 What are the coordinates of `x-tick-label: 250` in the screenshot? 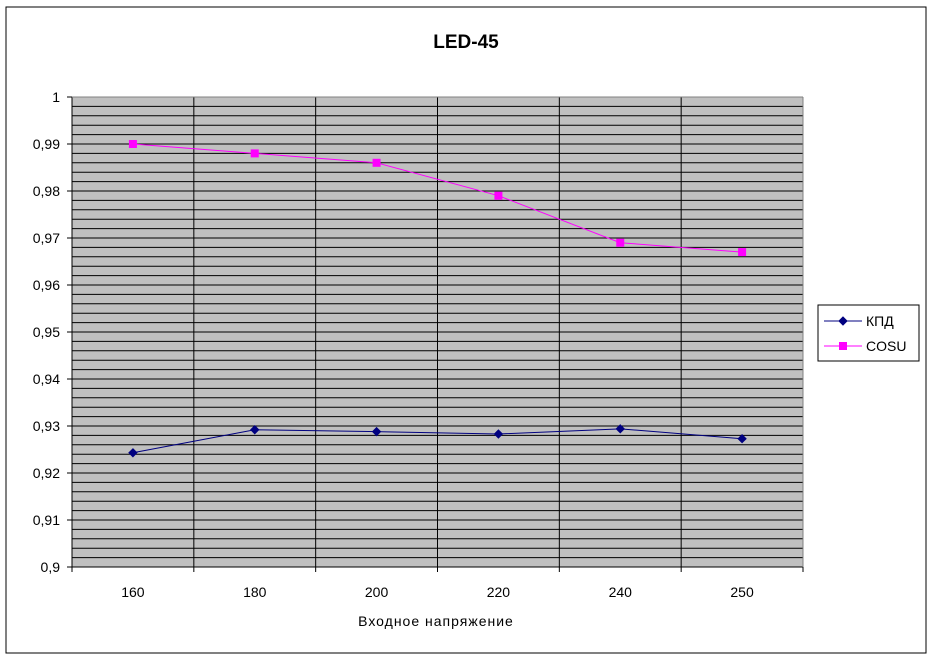 It's located at (742, 592).